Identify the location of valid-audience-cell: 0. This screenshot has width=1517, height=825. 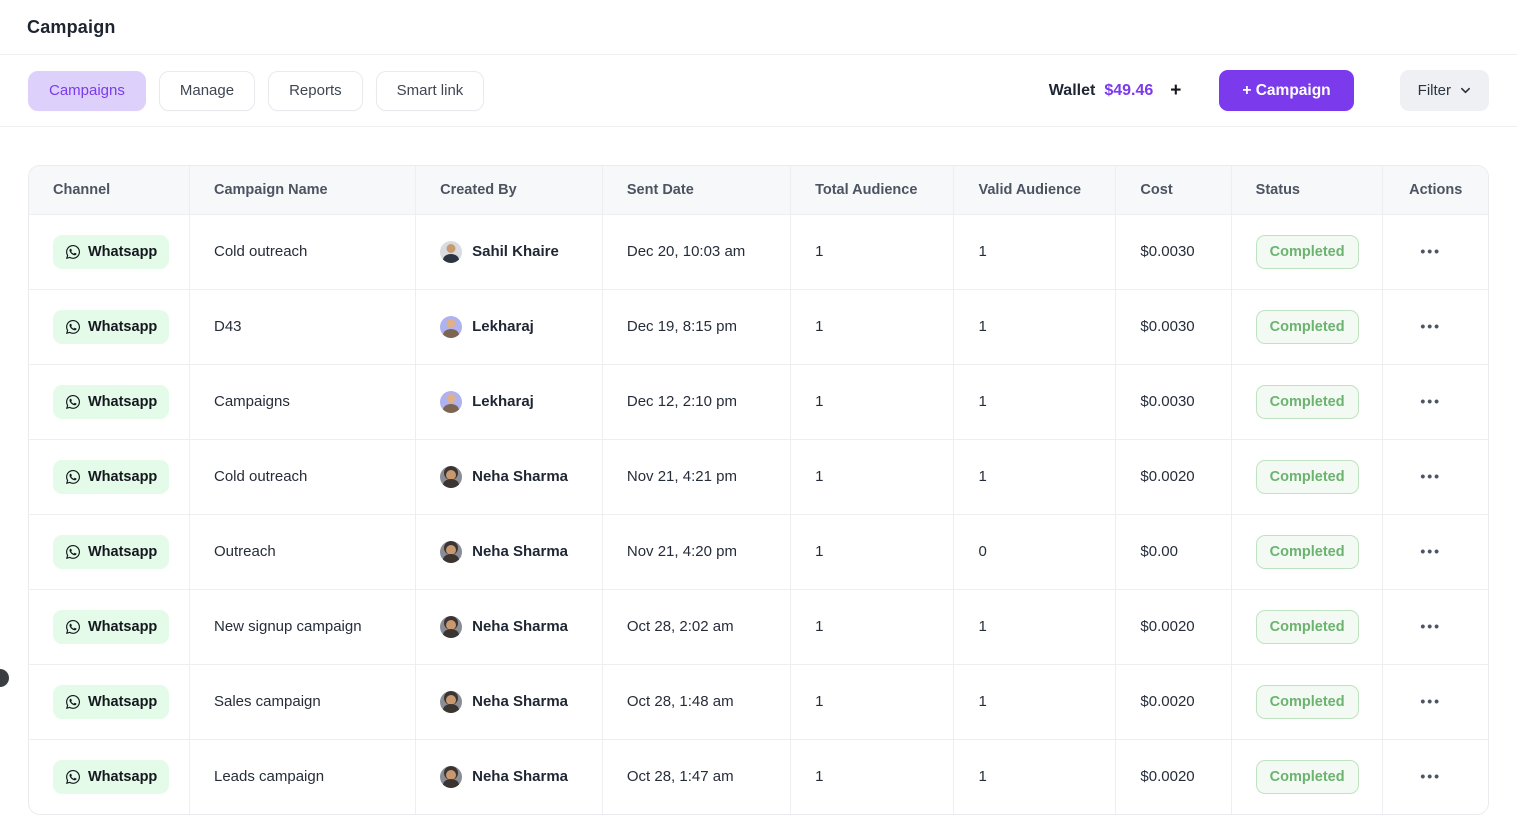
(1034, 551).